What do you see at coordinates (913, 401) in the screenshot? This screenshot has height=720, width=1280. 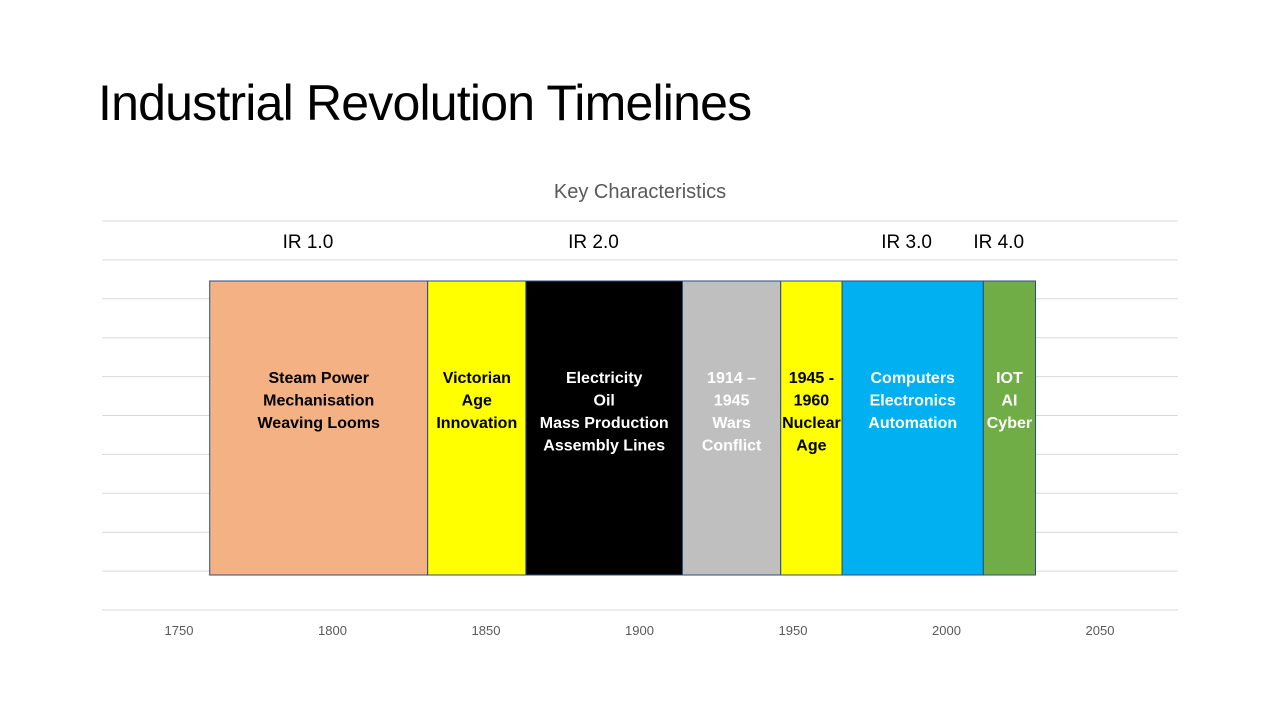 I see `bar-label: Electronics` at bounding box center [913, 401].